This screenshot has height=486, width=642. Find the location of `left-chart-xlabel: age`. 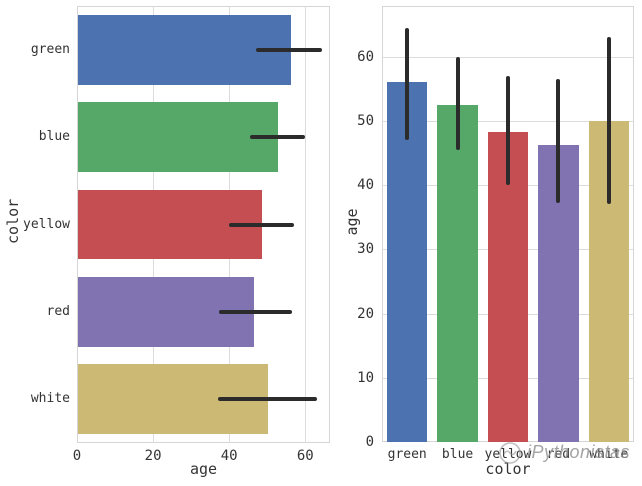

left-chart-xlabel: age is located at coordinates (203, 469).